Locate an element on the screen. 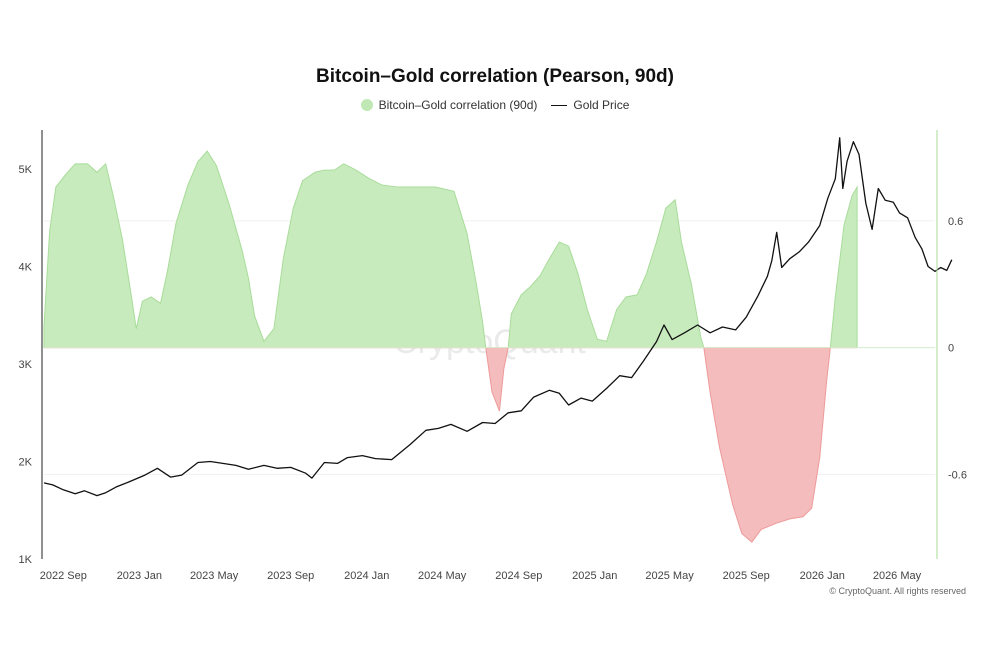 This screenshot has width=990, height=660. right-tick-label-0: 0.6 is located at coordinates (955, 222).